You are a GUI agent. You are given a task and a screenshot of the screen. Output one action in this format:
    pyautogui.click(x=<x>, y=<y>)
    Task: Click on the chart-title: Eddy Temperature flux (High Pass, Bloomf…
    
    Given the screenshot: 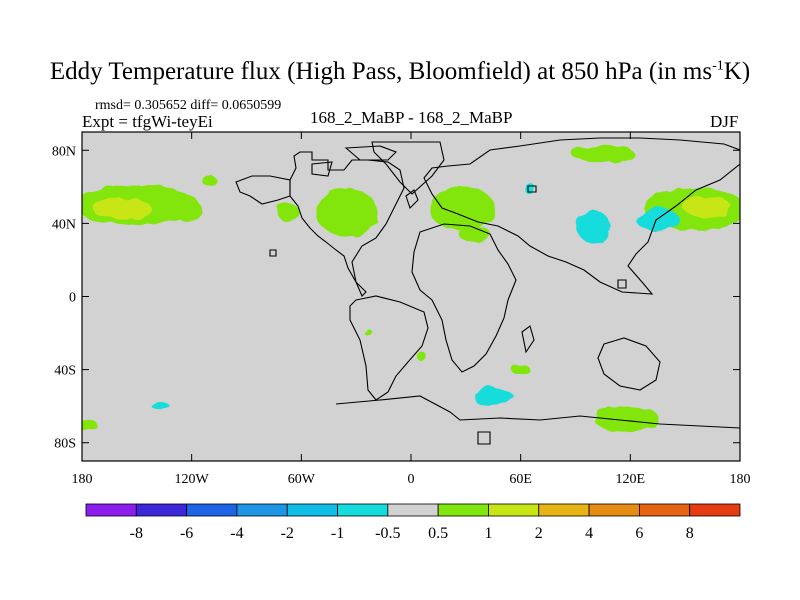 What is the action you would take?
    pyautogui.click(x=400, y=71)
    